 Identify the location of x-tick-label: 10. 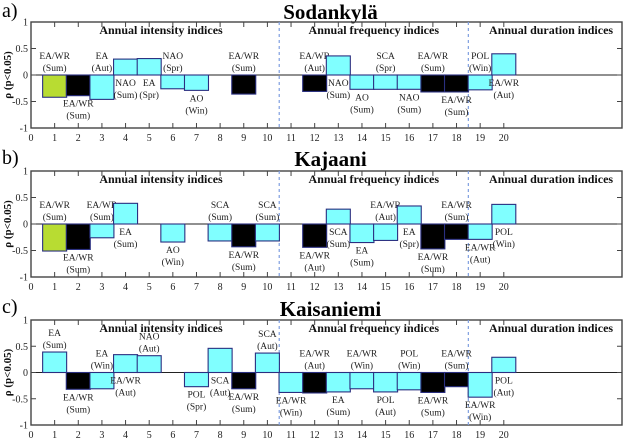
(267, 138).